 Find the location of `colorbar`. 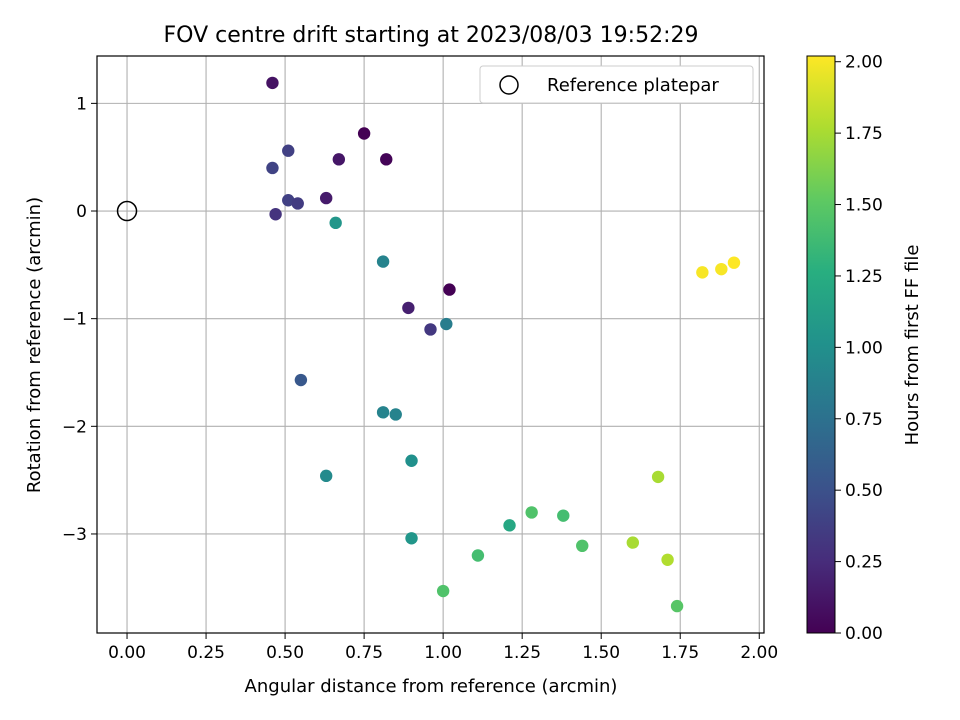

colorbar is located at coordinates (821, 344).